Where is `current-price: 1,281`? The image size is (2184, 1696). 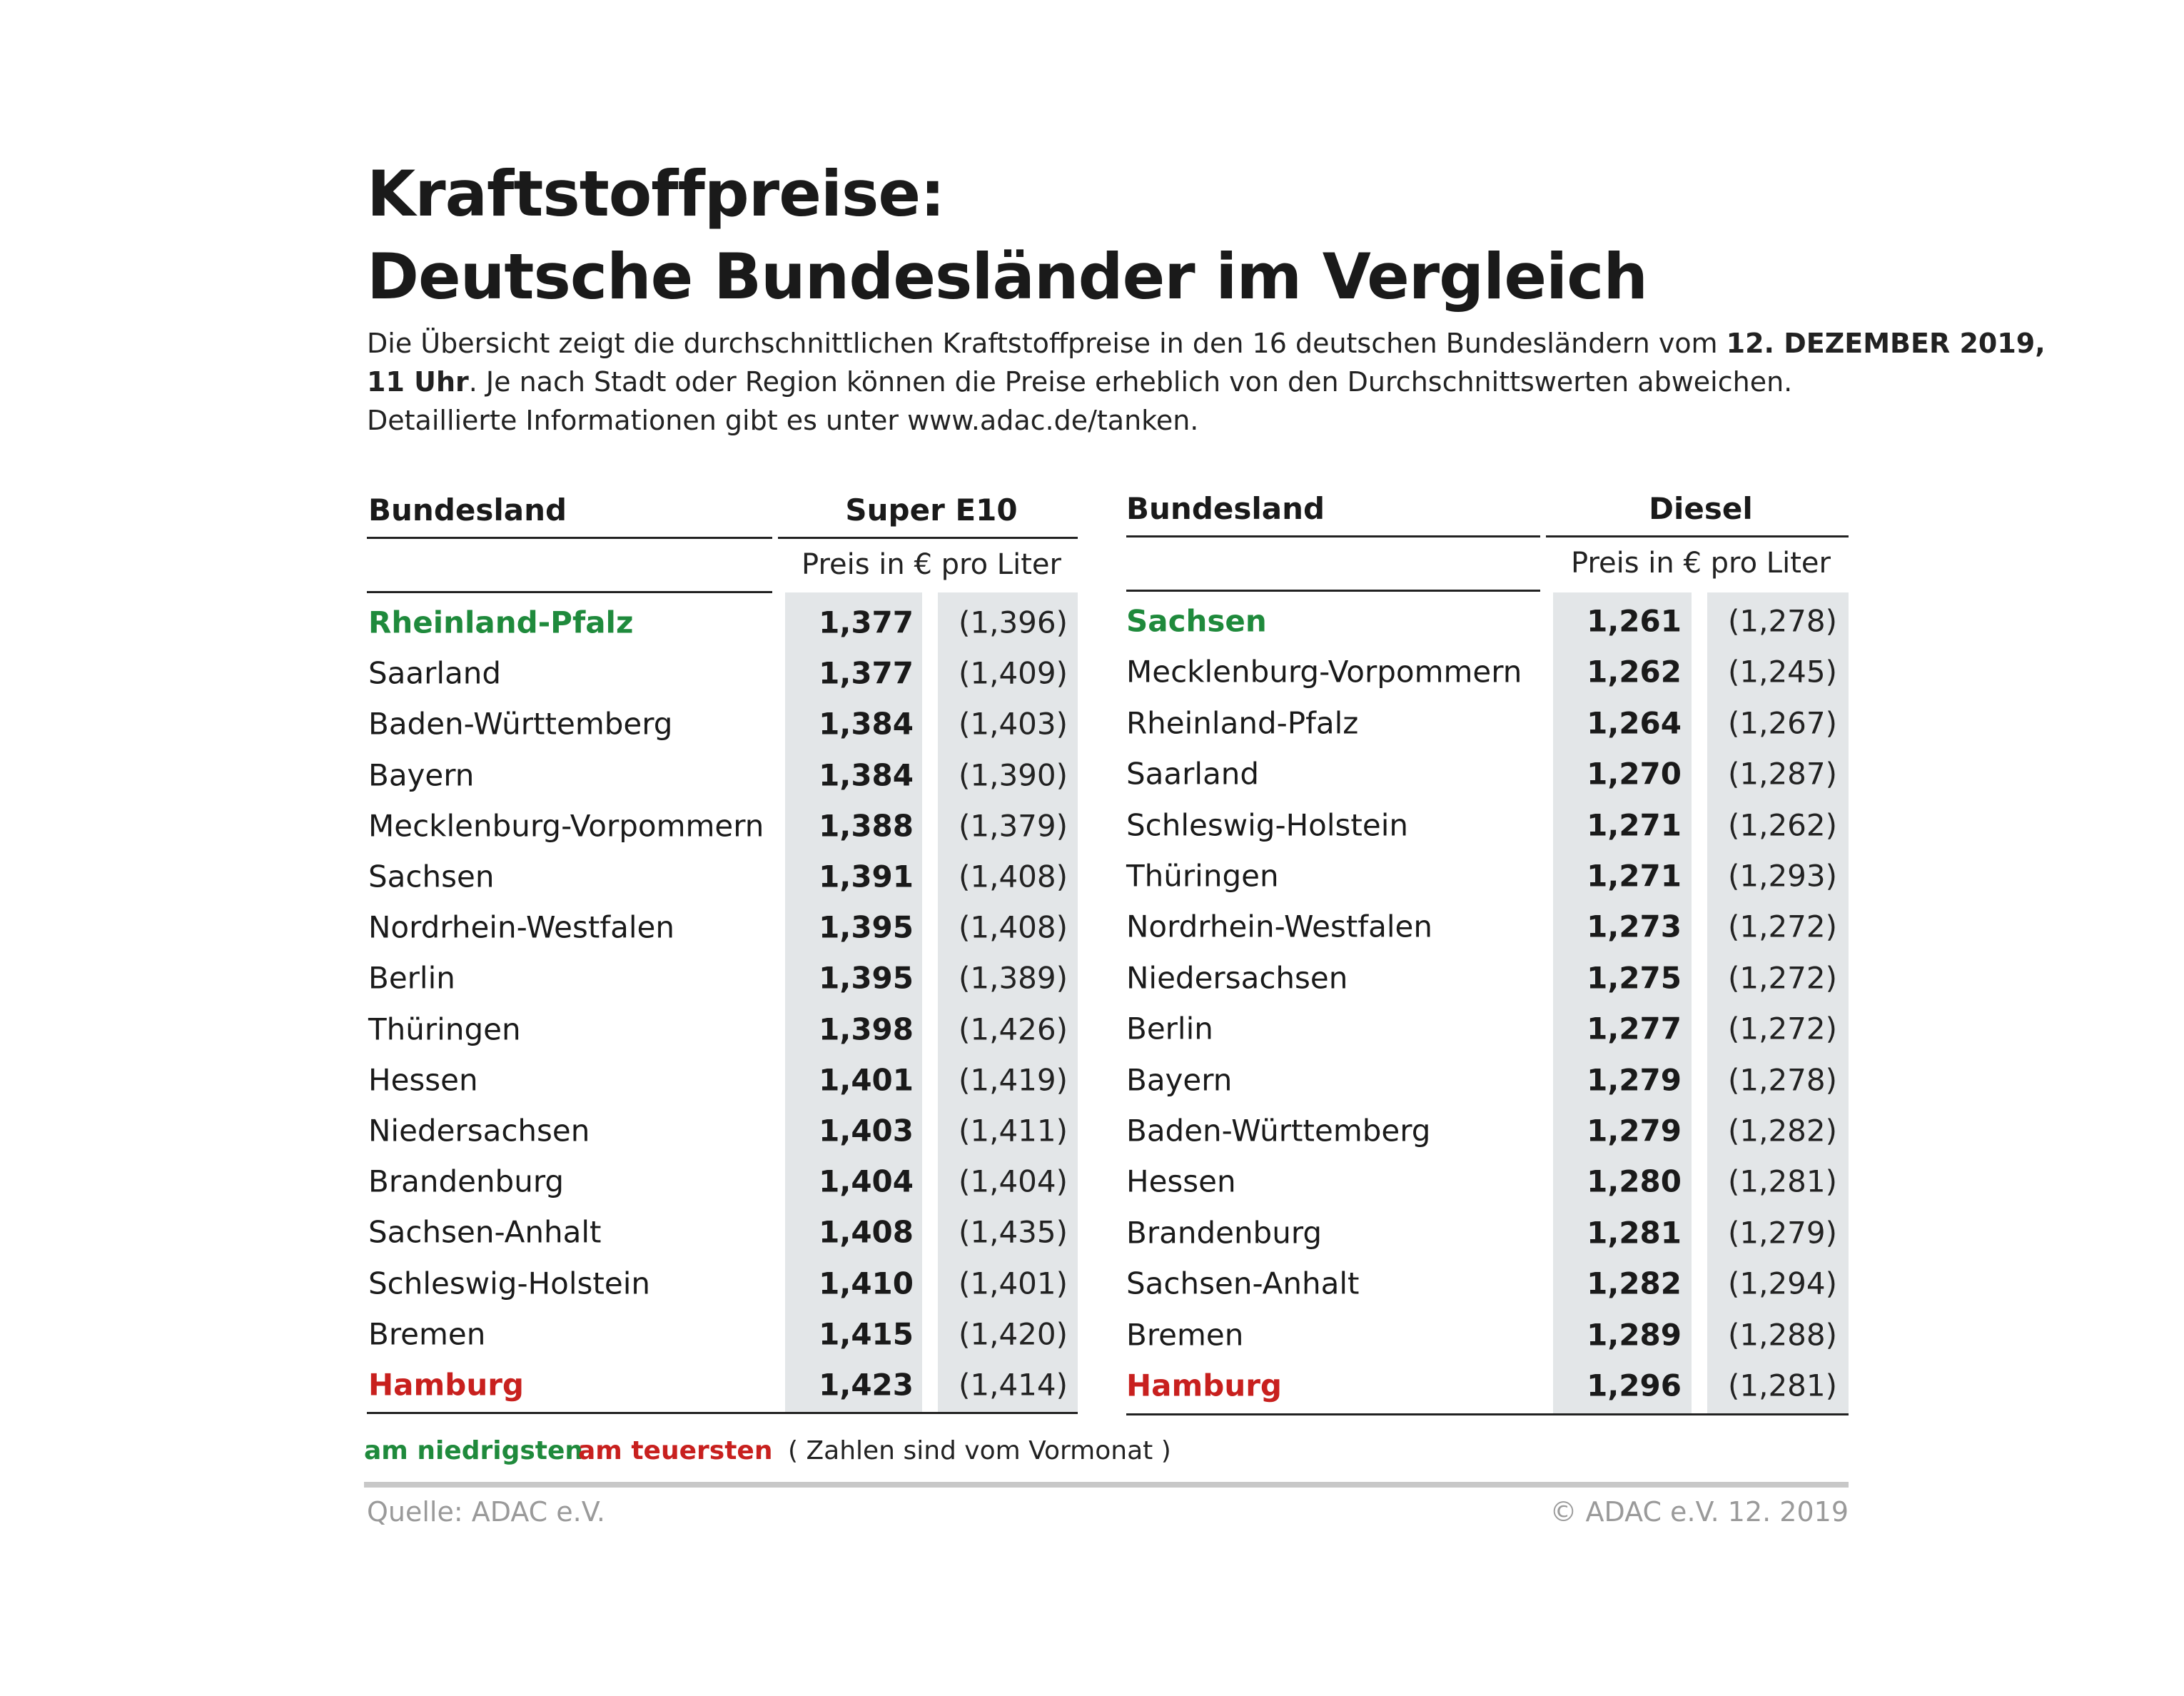 current-price: 1,281 is located at coordinates (1634, 1233).